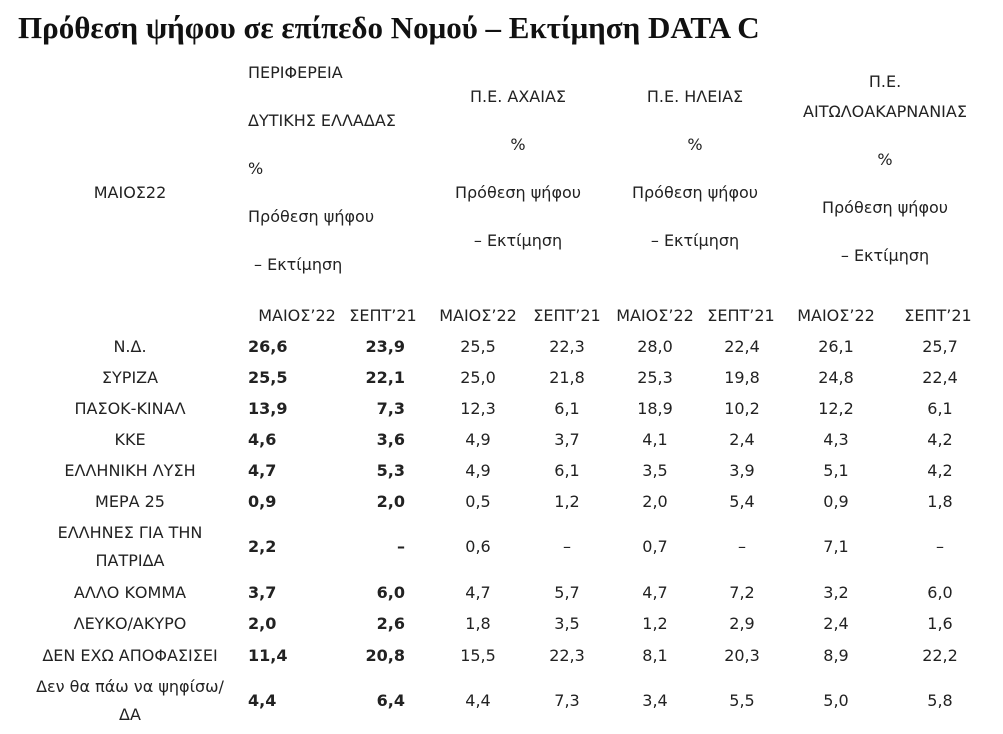 The image size is (1003, 734). Describe the element at coordinates (385, 655) in the screenshot. I see `table-cell: 20,8` at that location.